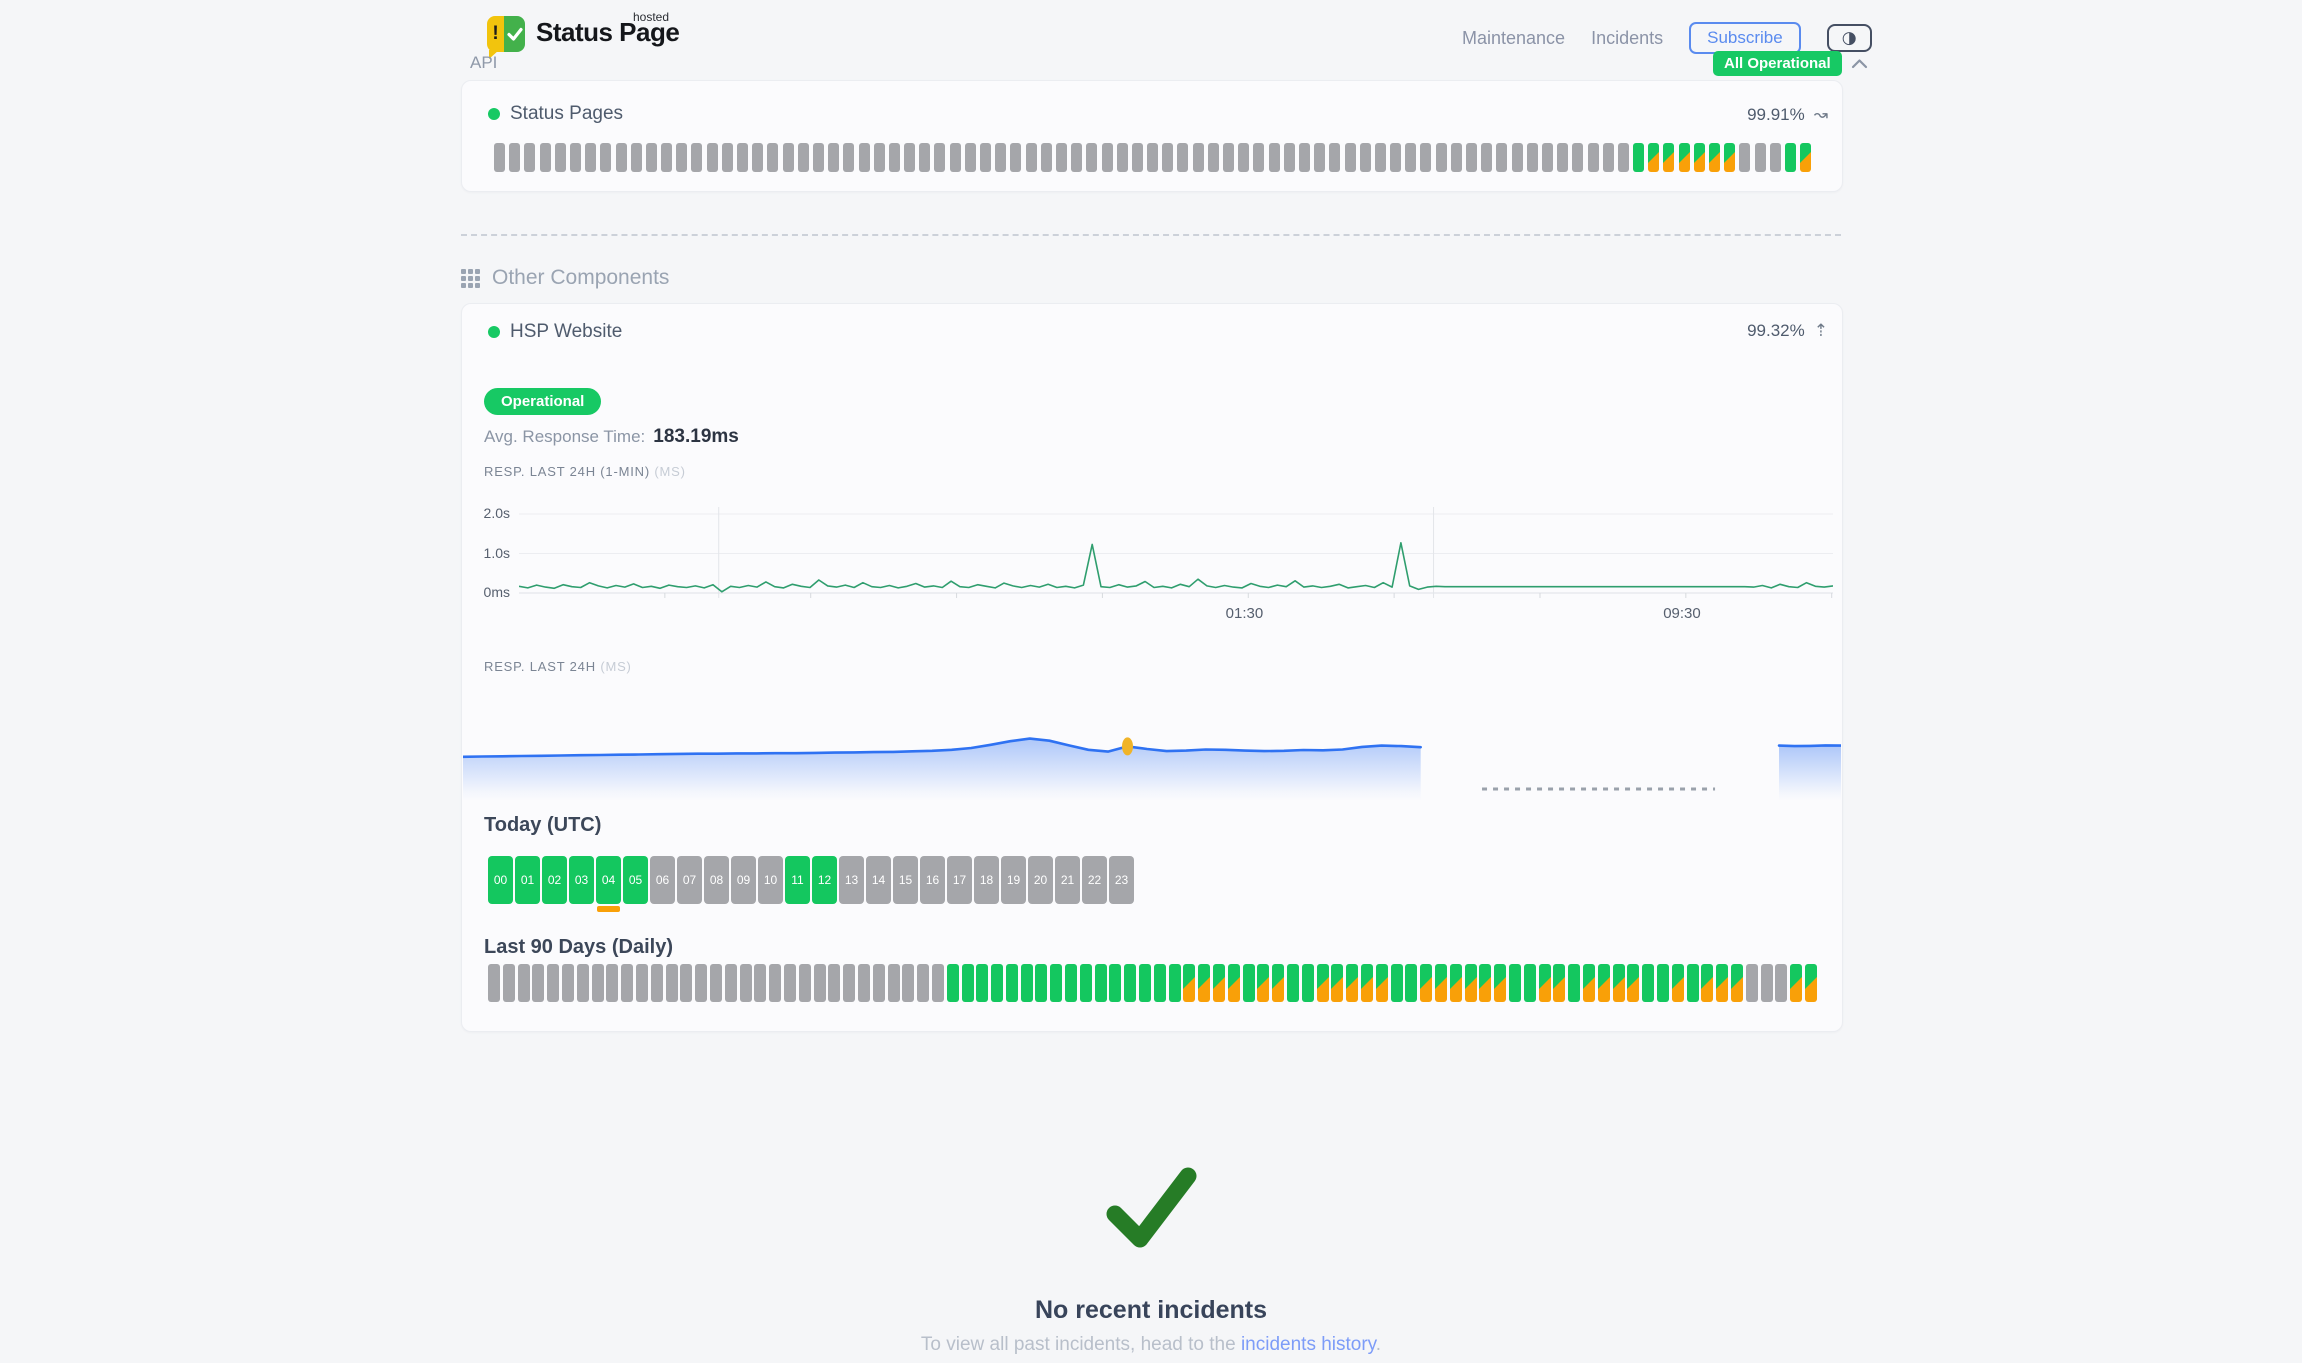 This screenshot has width=2302, height=1363. Describe the element at coordinates (608, 32) in the screenshot. I see `brand-title: Status Page` at that location.